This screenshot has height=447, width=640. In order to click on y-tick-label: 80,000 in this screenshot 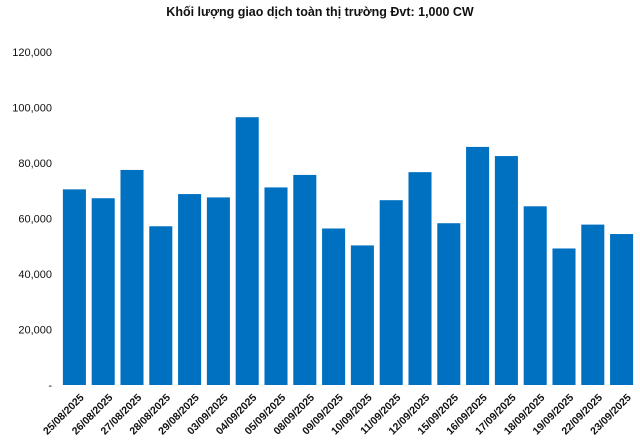, I will do `click(35, 164)`.